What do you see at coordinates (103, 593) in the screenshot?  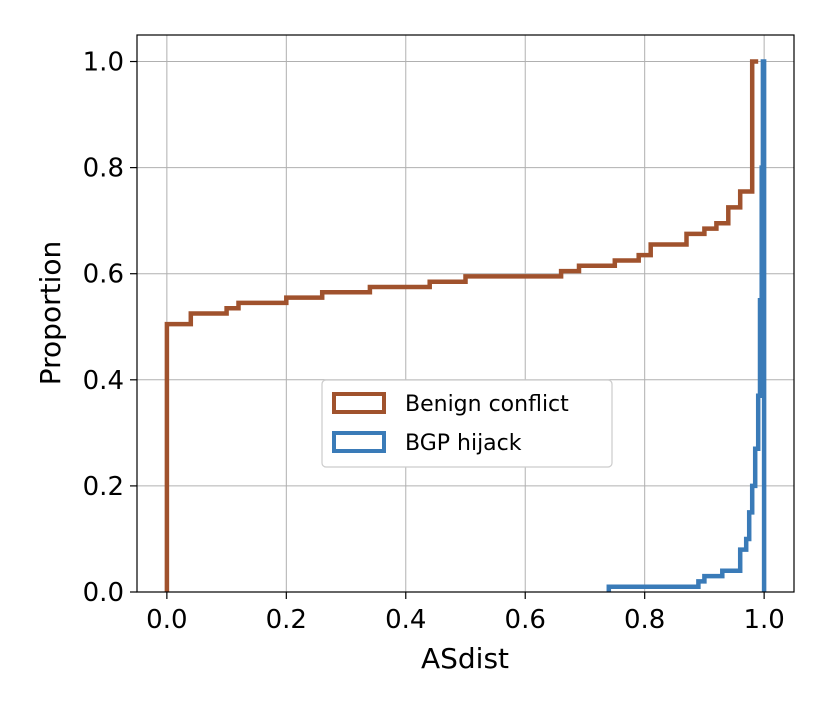 I see `y-tick-label: 0.0` at bounding box center [103, 593].